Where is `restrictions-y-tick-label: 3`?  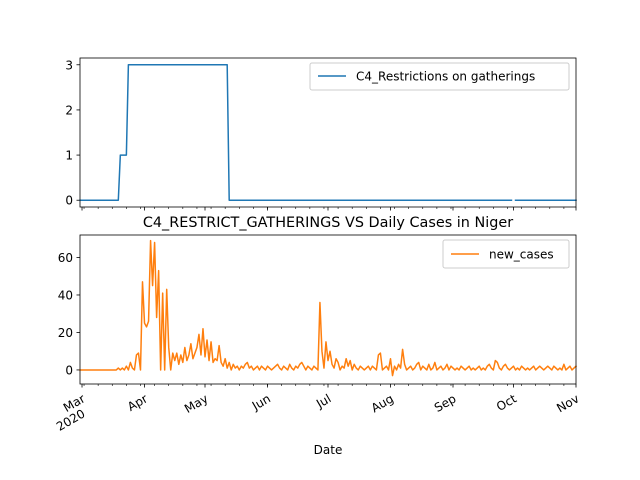
restrictions-y-tick-label: 3 is located at coordinates (69, 65).